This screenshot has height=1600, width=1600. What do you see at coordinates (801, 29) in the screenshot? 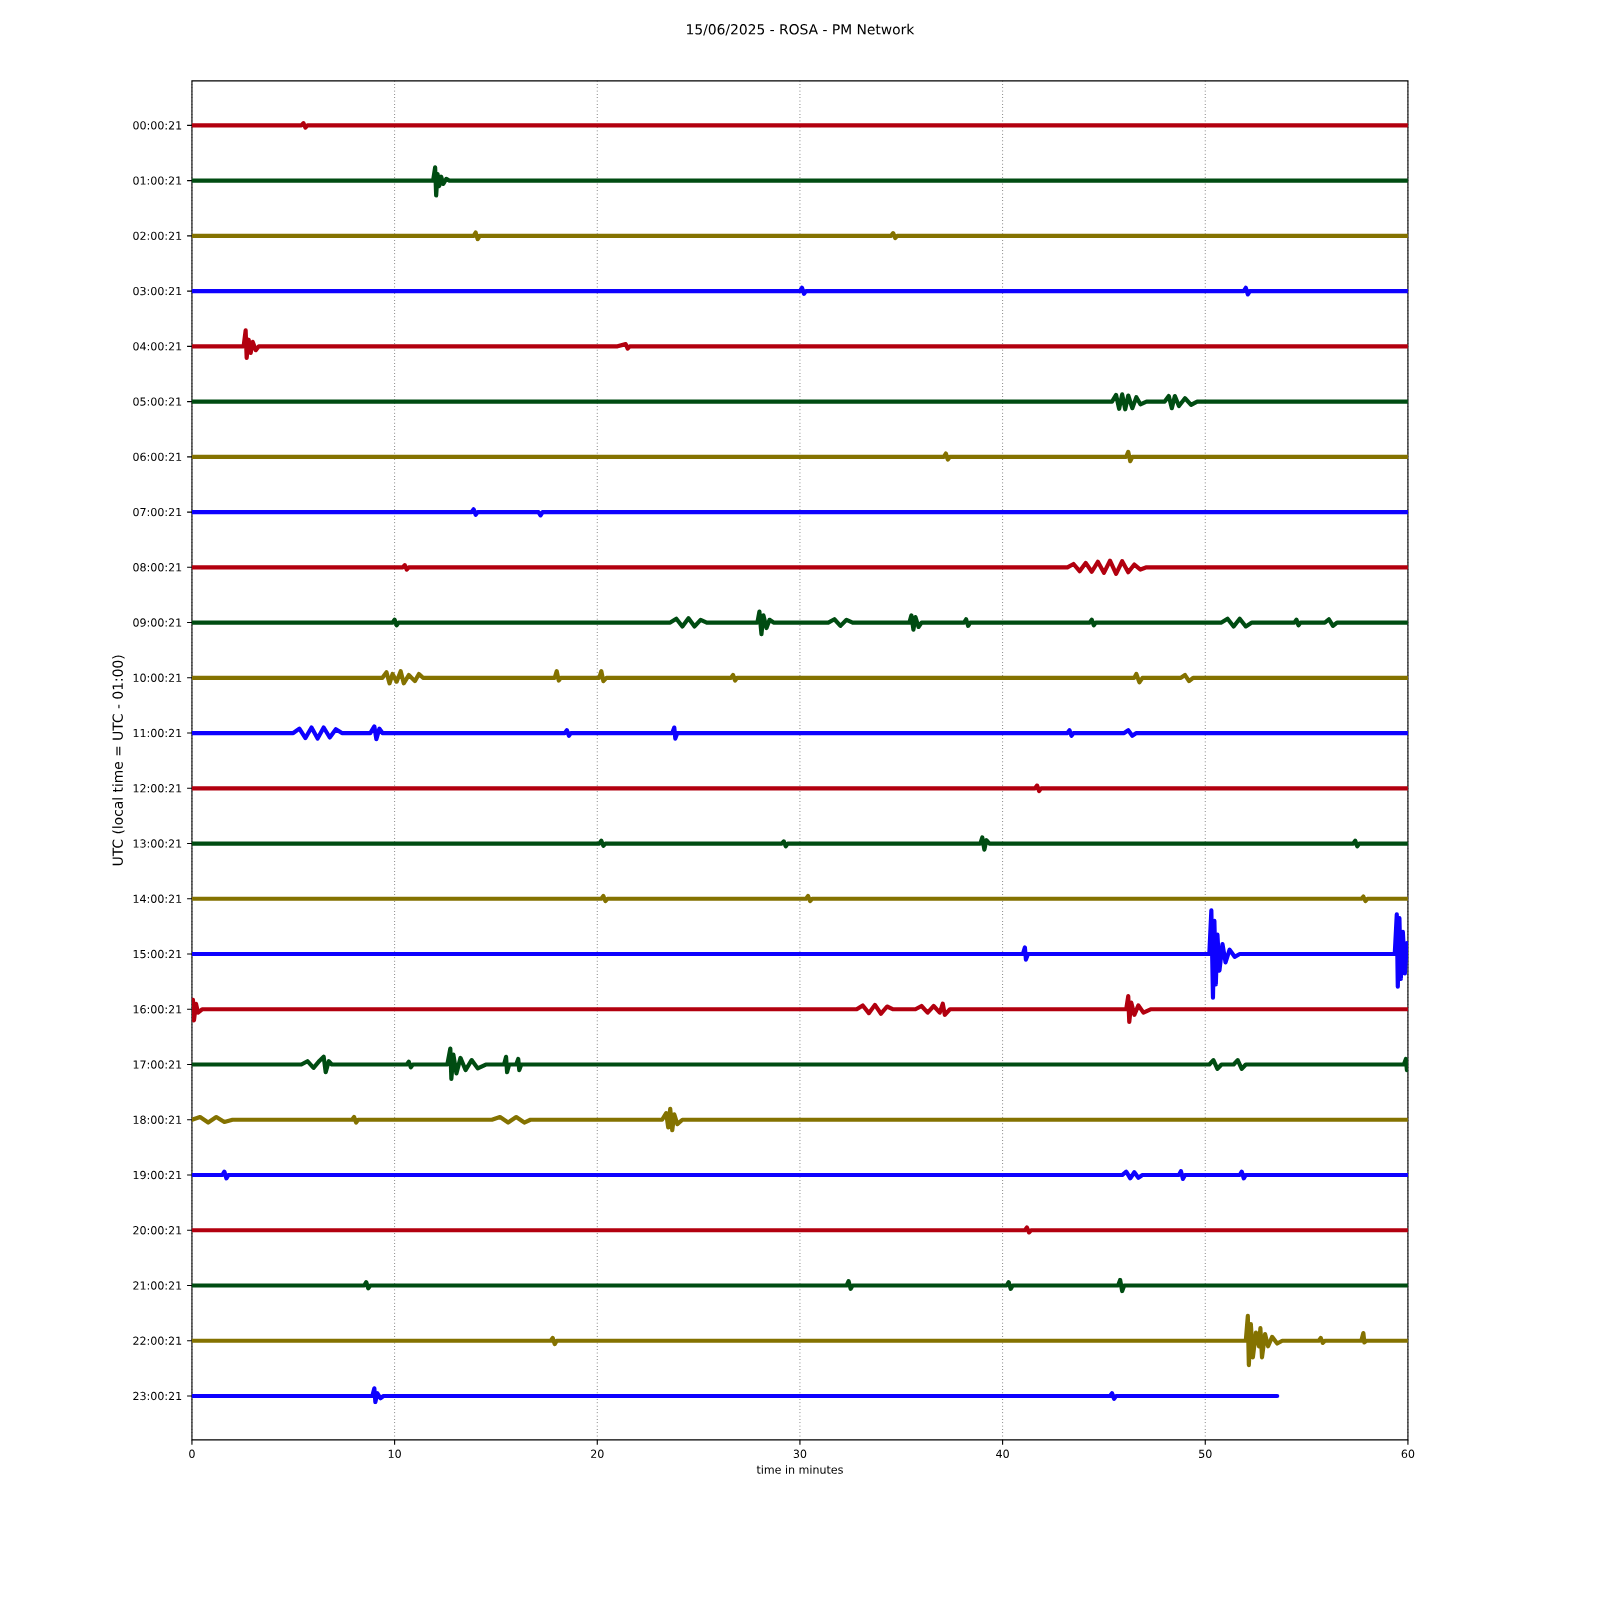
I see `chart-title: 15/06/2025 - ROSA - PM Network` at bounding box center [801, 29].